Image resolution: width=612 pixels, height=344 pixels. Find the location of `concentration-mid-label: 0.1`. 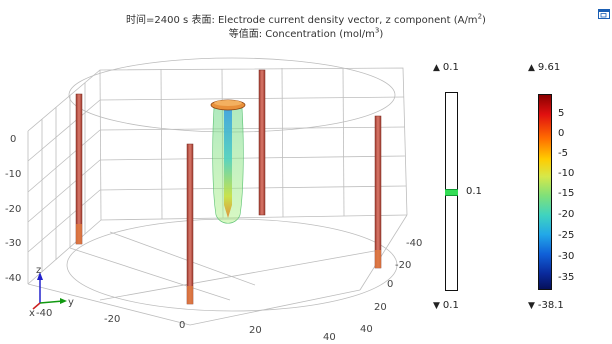

concentration-mid-label: 0.1 is located at coordinates (474, 191).